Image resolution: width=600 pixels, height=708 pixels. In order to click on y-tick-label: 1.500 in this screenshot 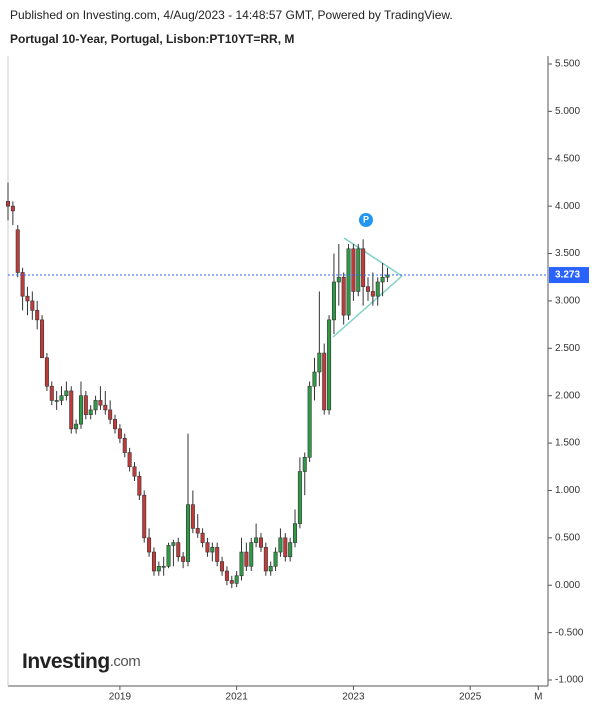, I will do `click(567, 443)`.